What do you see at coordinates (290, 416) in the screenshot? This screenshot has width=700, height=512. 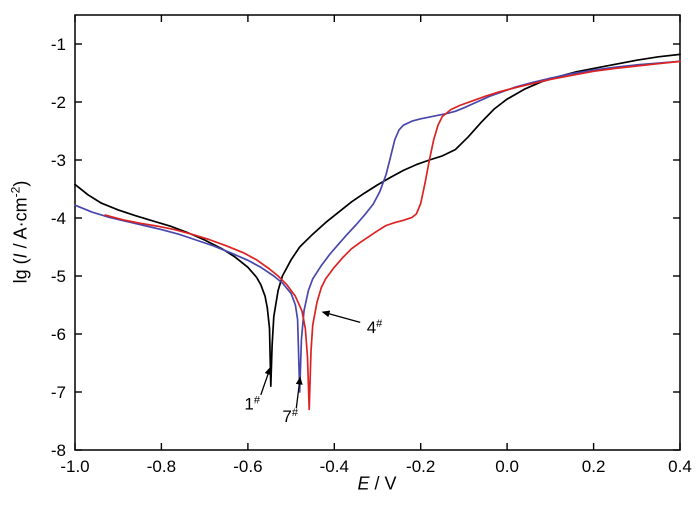 I see `annotation-label-7: 7#` at bounding box center [290, 416].